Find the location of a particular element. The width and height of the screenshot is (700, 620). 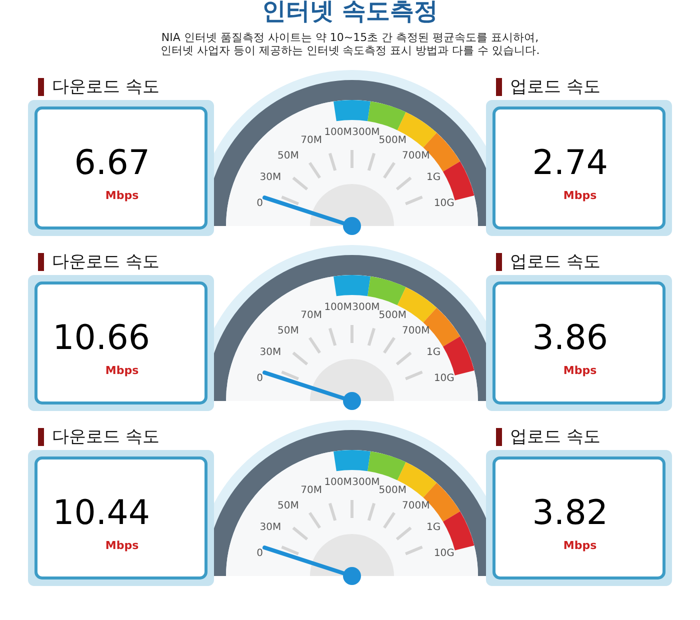

text: NIA 인터넷 품질측정 사이트는 약 10~15초 간 측정된 평균속도를 표시하여, 인터넷 사업자 등이 제공하는 인터넷 속도측정 표시 방법과 다를 수 있습니다. is located at coordinates (350, 44).